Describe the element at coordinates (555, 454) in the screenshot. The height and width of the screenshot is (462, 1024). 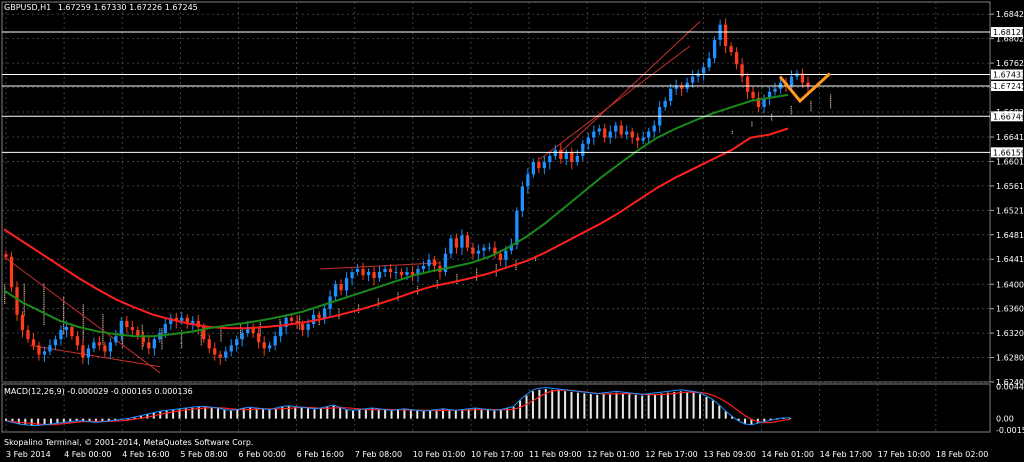
I see `x-tick-label: 11 Feb 09:00` at that location.